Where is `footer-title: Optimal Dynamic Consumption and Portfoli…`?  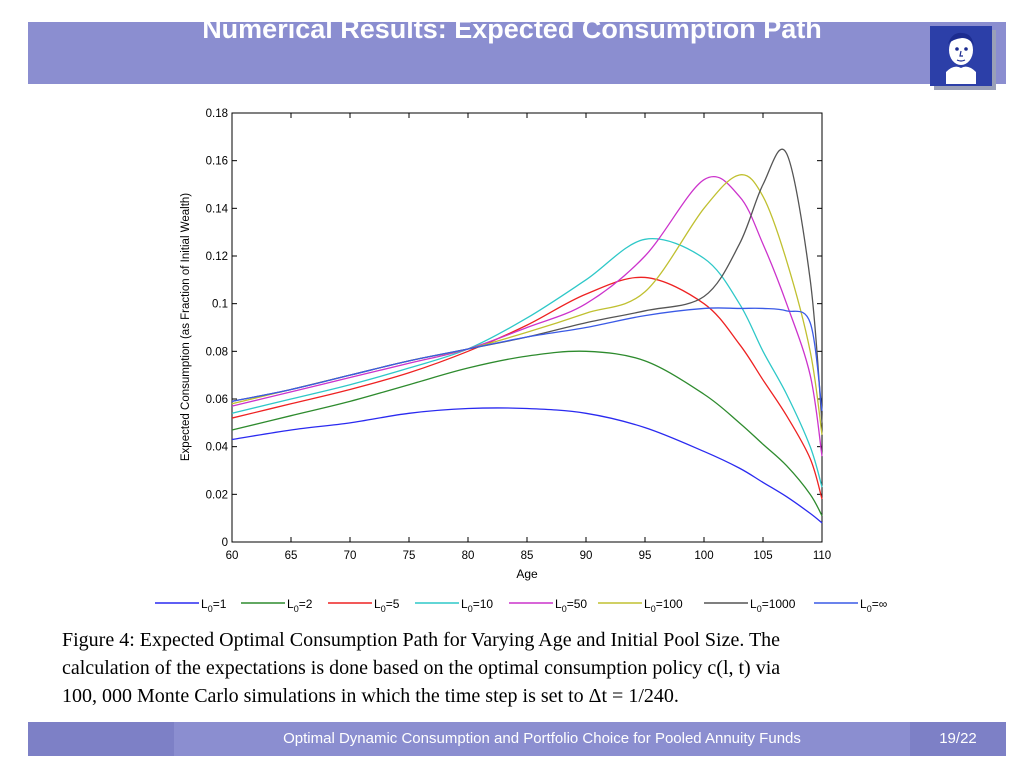 footer-title: Optimal Dynamic Consumption and Portfoli… is located at coordinates (542, 738).